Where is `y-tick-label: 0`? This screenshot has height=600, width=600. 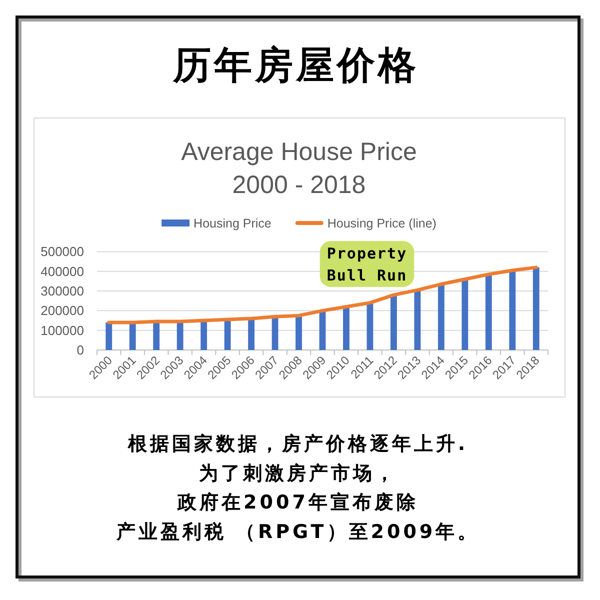 y-tick-label: 0 is located at coordinates (80, 350).